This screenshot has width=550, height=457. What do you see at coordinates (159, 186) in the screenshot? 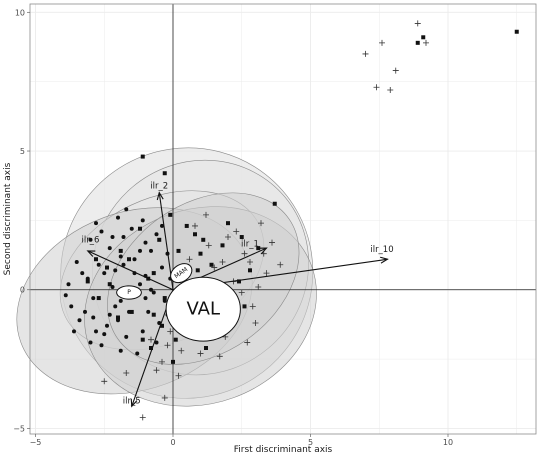
I see `vector-label: ilr_2` at bounding box center [159, 186].